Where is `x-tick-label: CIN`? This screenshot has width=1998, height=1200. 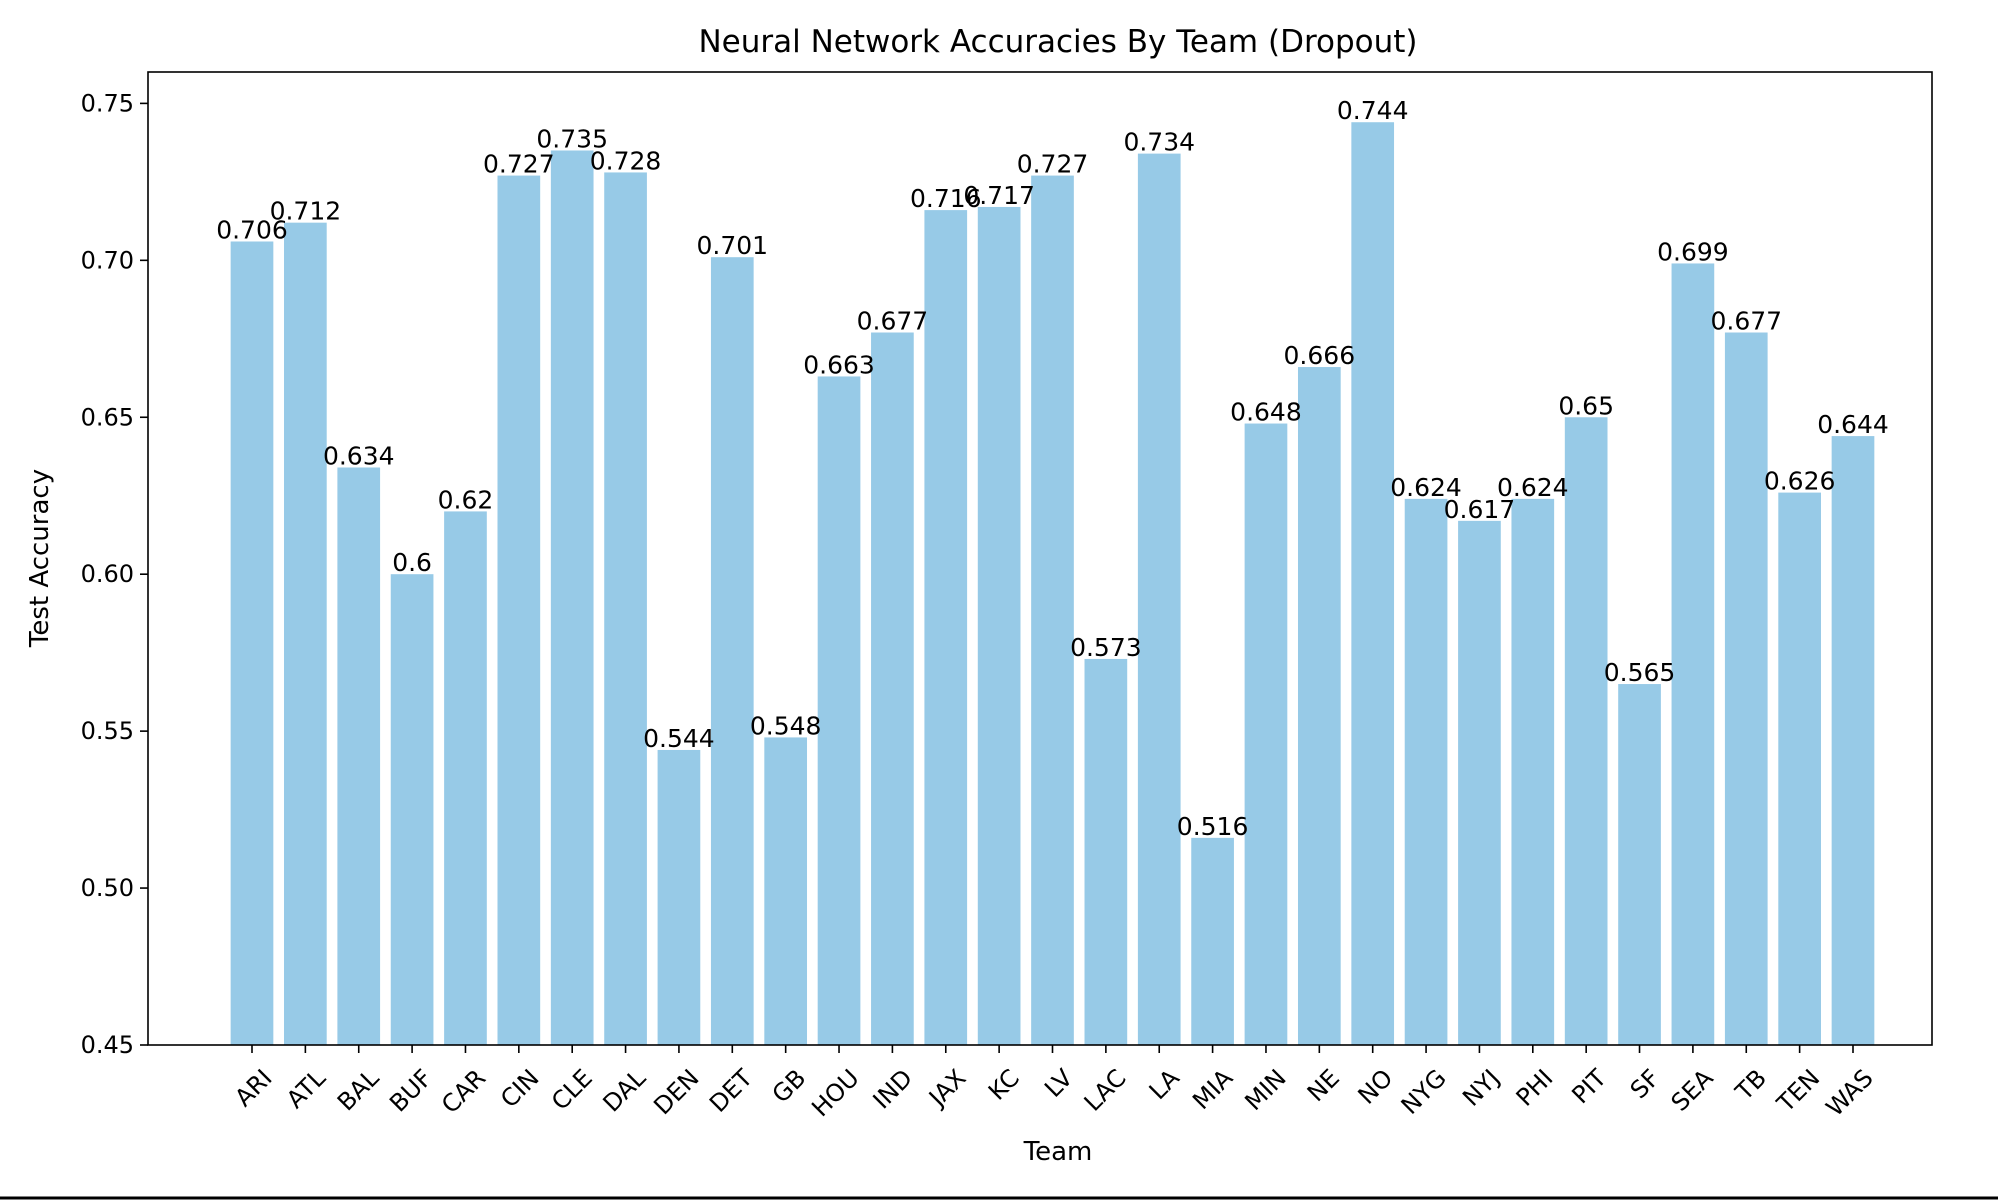 x-tick-label: CIN is located at coordinates (519, 1088).